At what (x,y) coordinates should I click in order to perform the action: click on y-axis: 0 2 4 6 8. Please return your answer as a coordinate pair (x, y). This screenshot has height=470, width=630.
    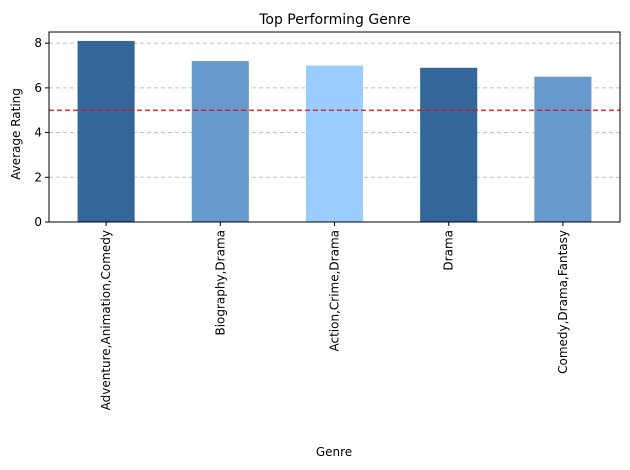
    Looking at the image, I should click on (41, 132).